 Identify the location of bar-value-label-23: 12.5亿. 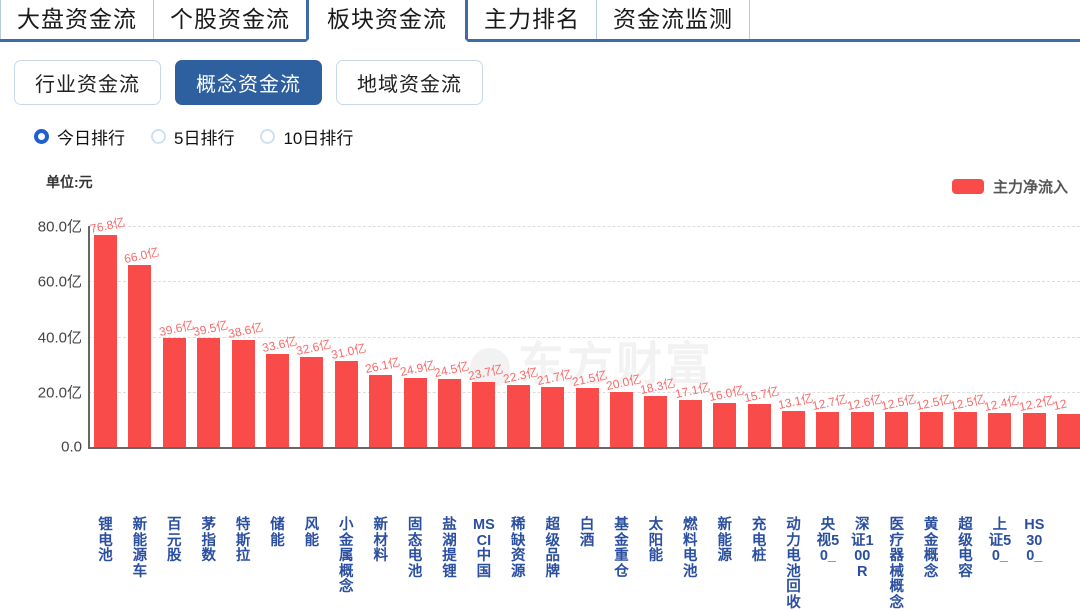
(899, 403).